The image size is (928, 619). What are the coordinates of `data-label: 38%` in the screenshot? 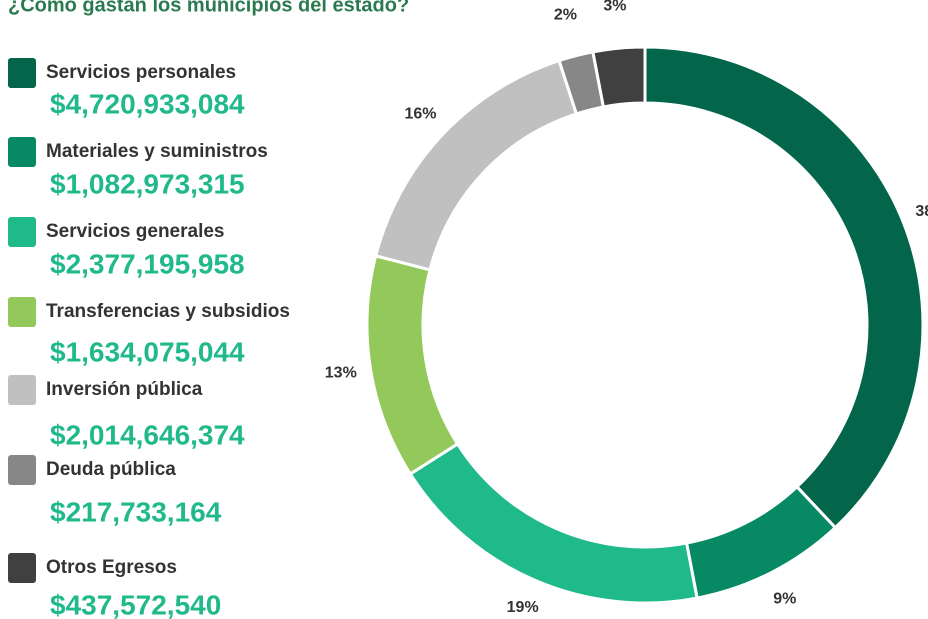 It's located at (921, 211).